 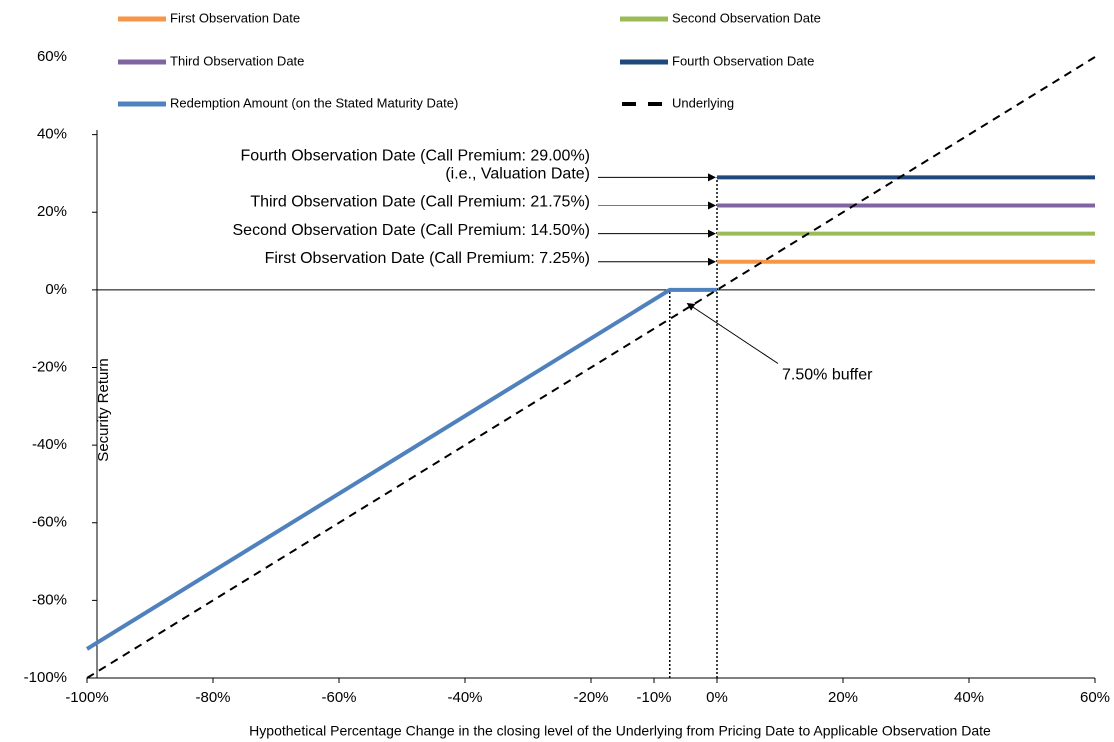 I want to click on y-tick-label: 0%, so click(x=56, y=289).